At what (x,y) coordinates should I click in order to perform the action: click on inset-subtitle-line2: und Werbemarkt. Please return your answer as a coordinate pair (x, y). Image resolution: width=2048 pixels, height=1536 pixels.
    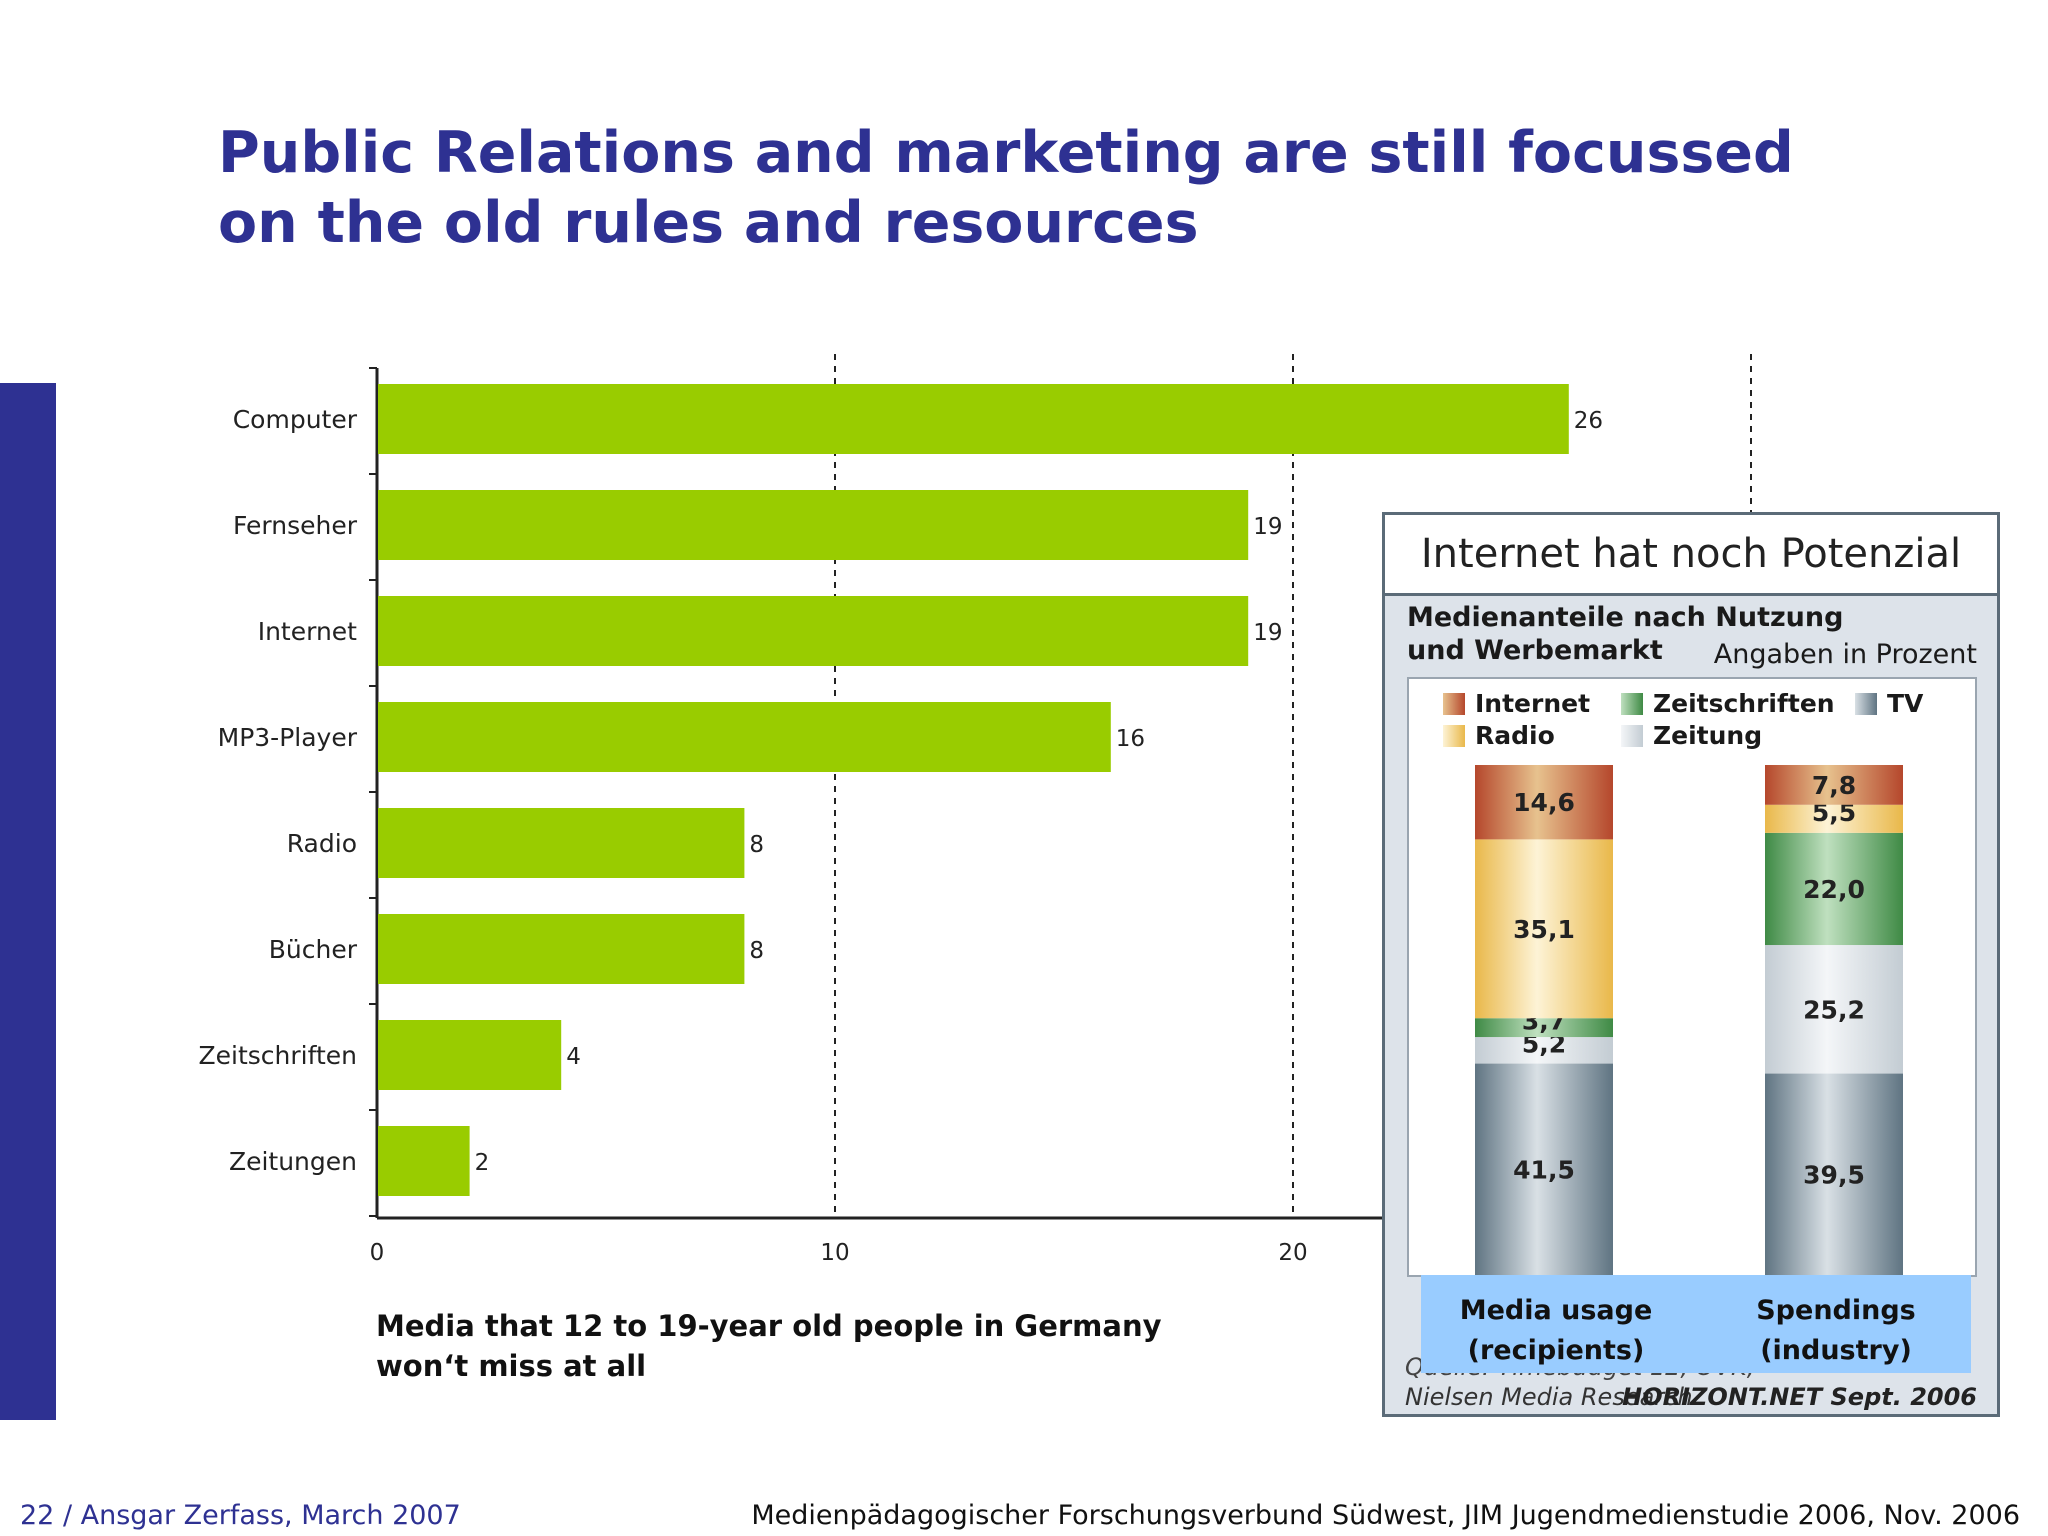
    Looking at the image, I should click on (1535, 650).